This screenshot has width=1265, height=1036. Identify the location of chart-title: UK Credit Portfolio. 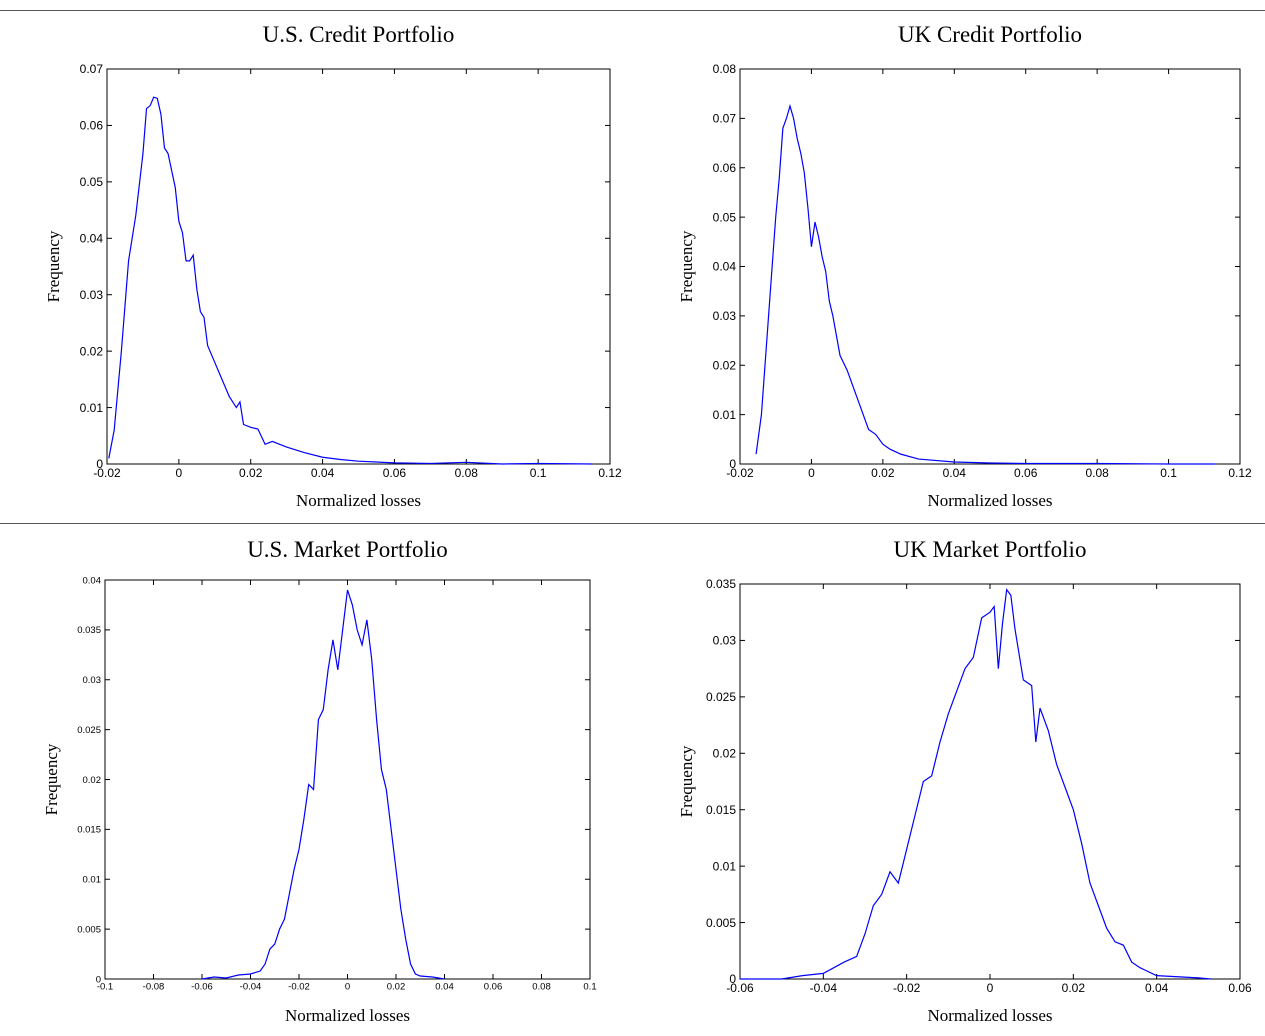
(990, 34).